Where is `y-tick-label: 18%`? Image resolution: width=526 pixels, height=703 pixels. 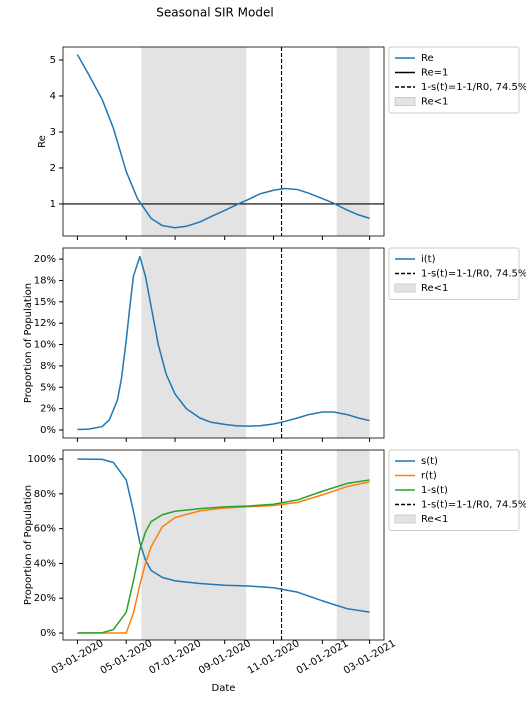 y-tick-label: 18% is located at coordinates (45, 280).